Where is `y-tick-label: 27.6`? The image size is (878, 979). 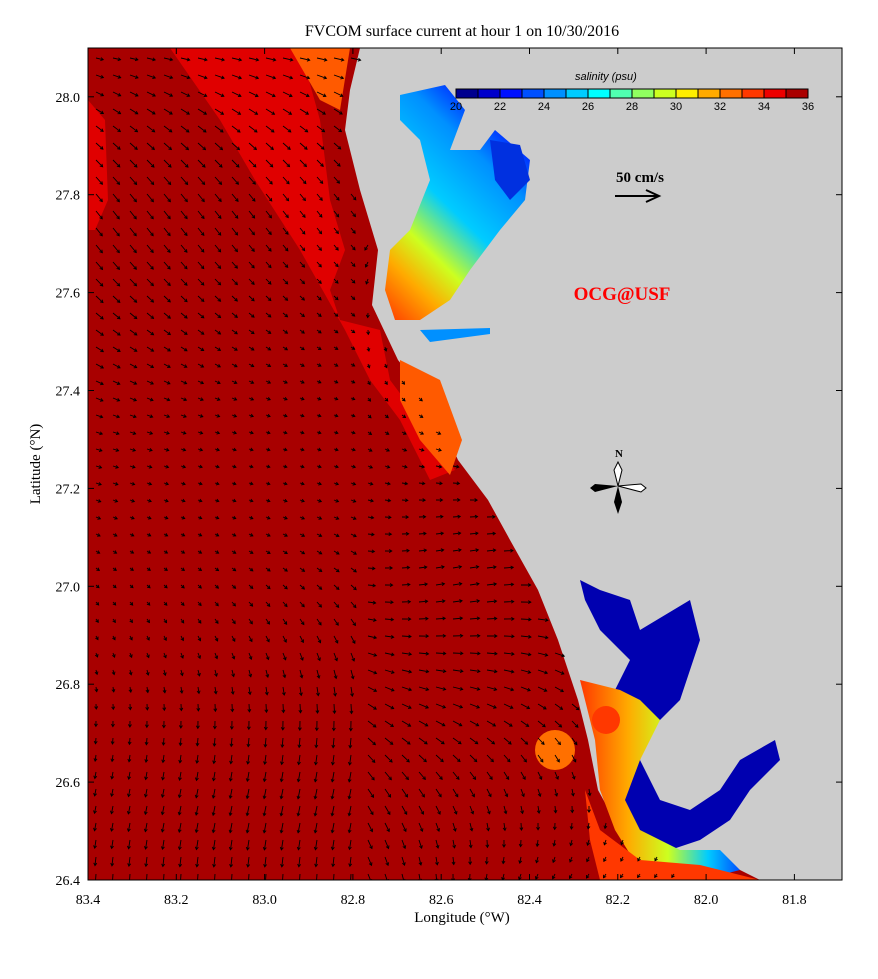 y-tick-label: 27.6 is located at coordinates (68, 294).